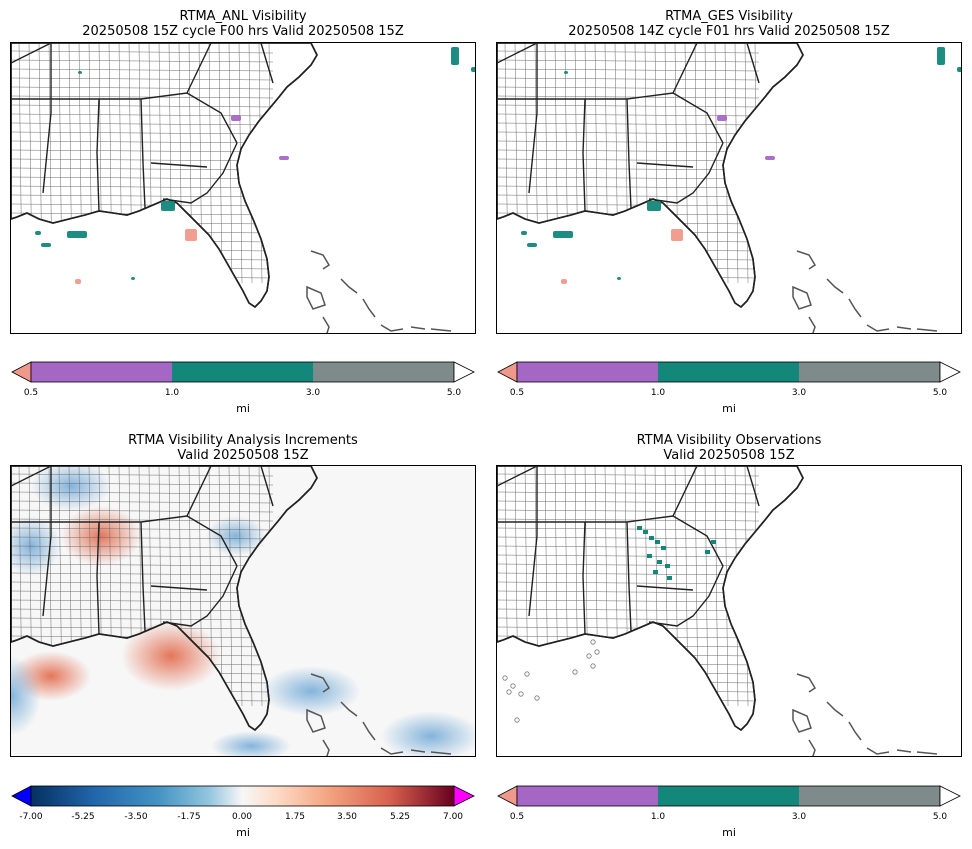  What do you see at coordinates (799, 817) in the screenshot?
I see `obs-tick-2: 3.0` at bounding box center [799, 817].